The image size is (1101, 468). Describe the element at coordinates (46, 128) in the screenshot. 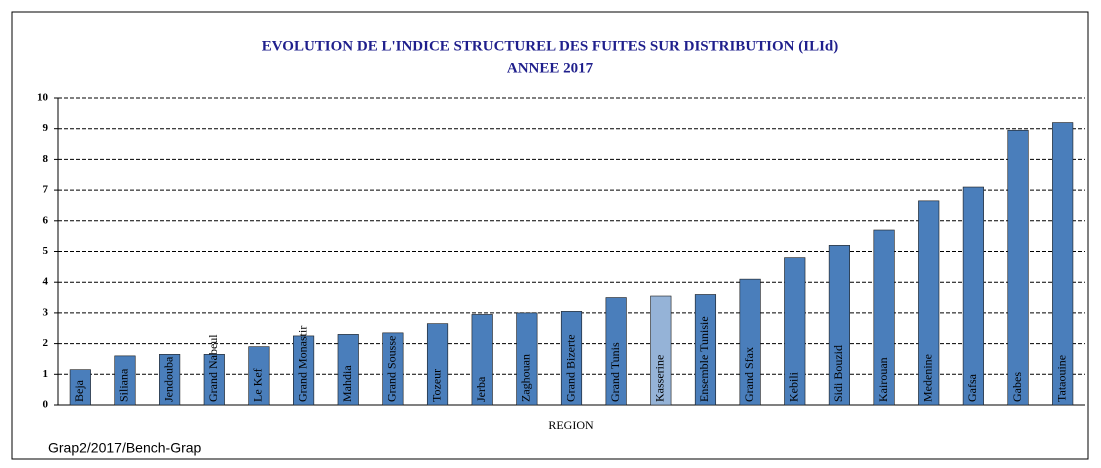

I see `y-tick-label: 9` at that location.